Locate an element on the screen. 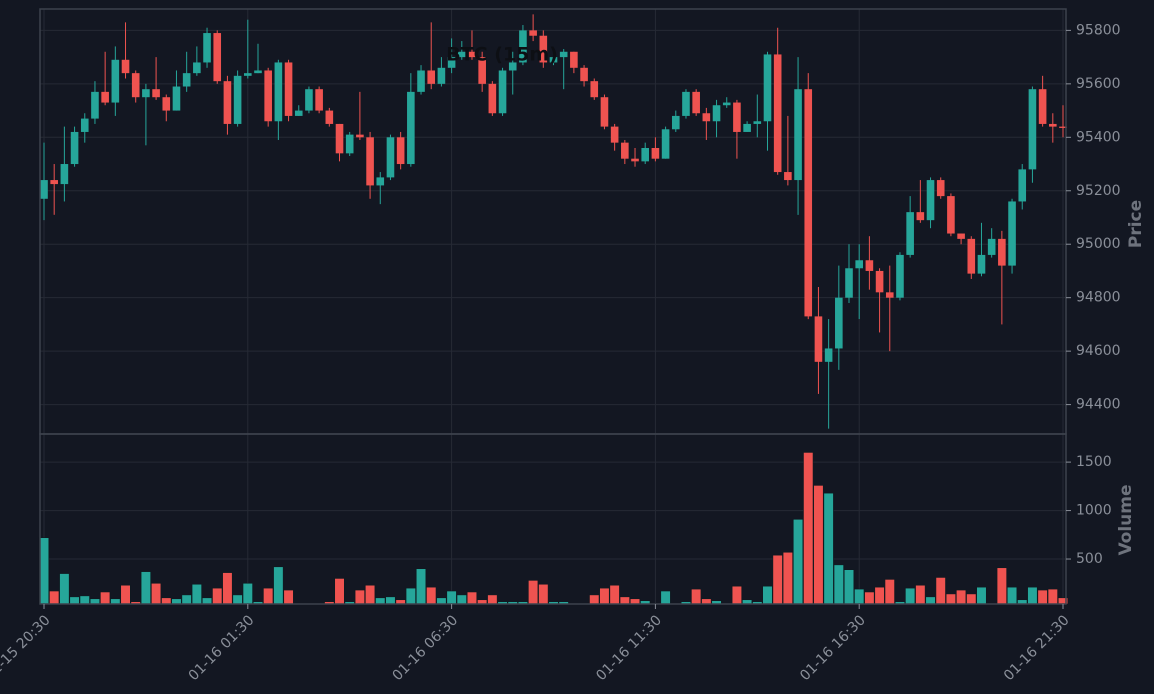  y-tick-label: 94400 is located at coordinates (1098, 405).